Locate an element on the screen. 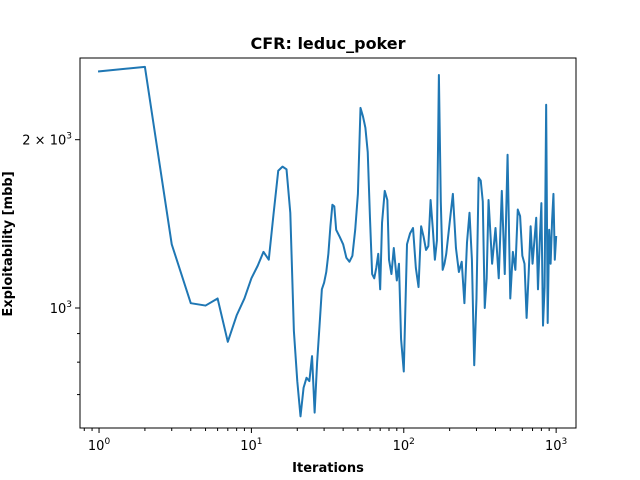 This screenshot has height=480, width=640. chart-title: CFR: leduc_poker is located at coordinates (327, 43).